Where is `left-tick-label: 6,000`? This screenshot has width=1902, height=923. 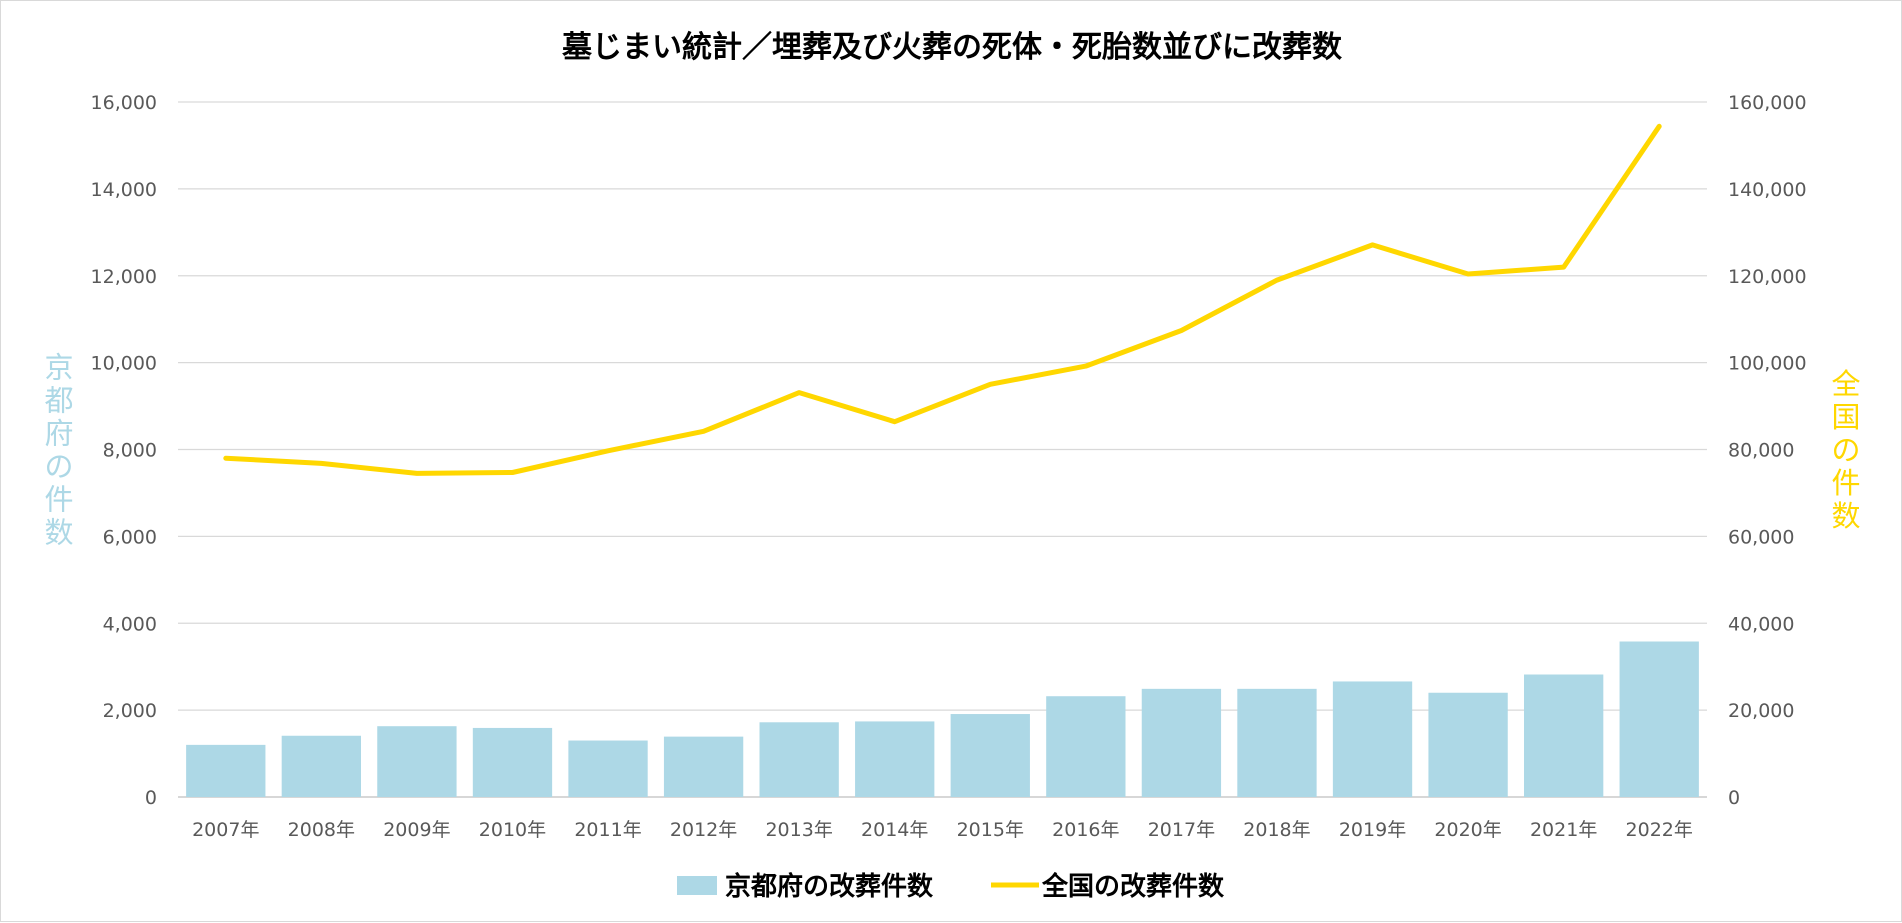
left-tick-label: 6,000 is located at coordinates (130, 537).